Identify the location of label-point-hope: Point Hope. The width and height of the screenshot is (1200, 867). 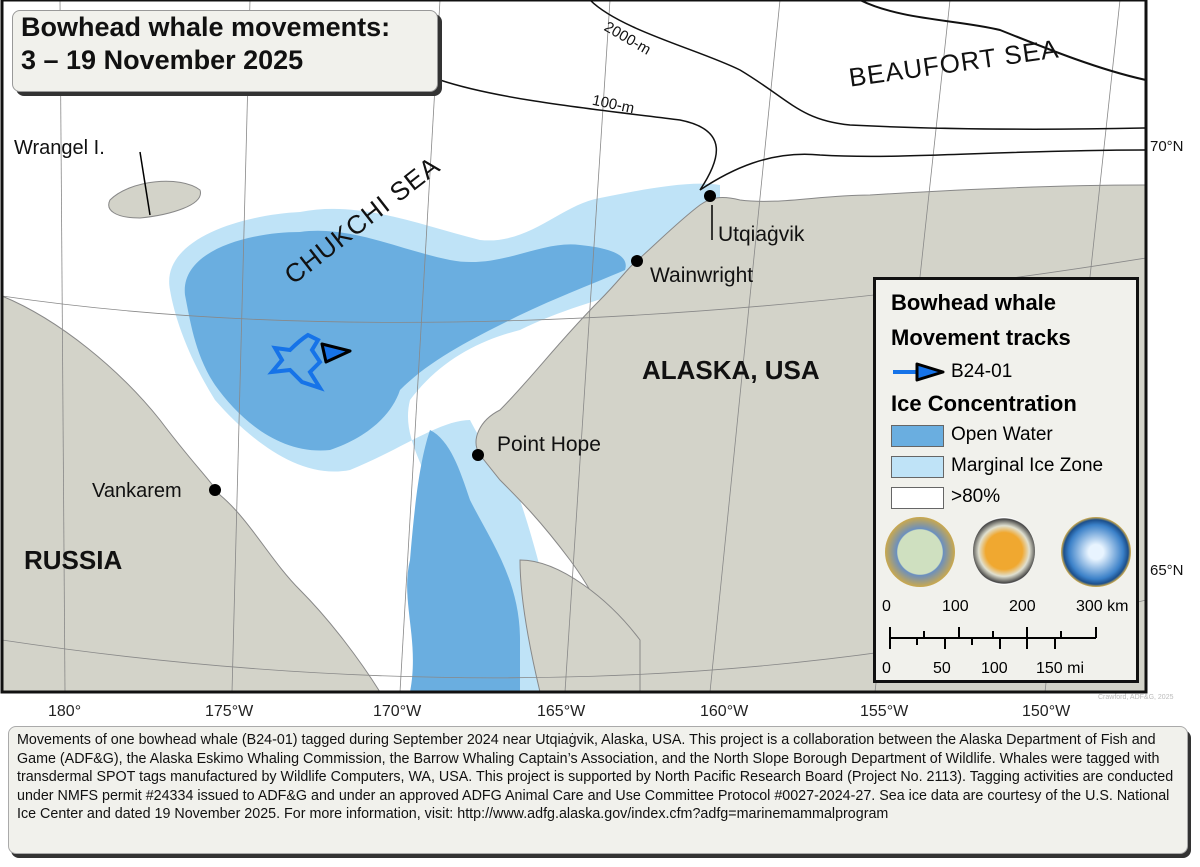
(549, 444).